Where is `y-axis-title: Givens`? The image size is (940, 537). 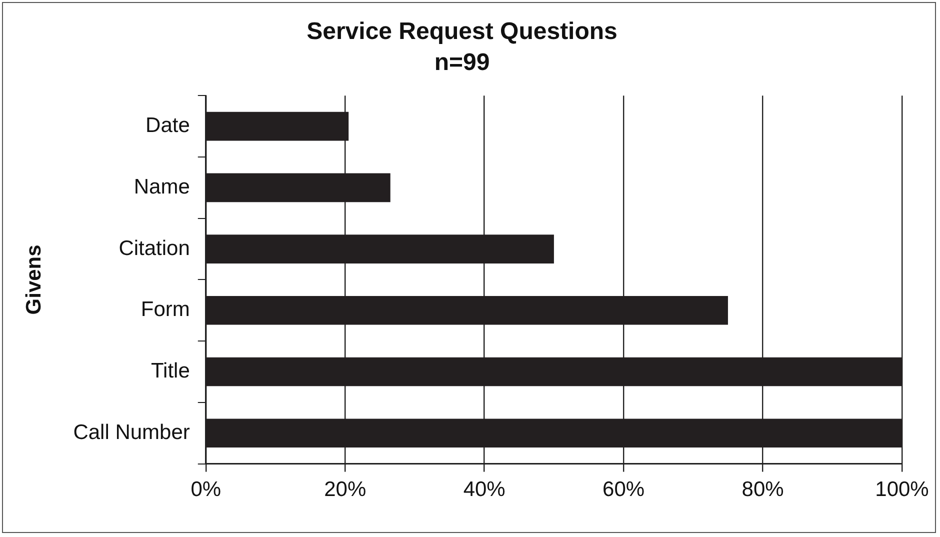 y-axis-title: Givens is located at coordinates (34, 279).